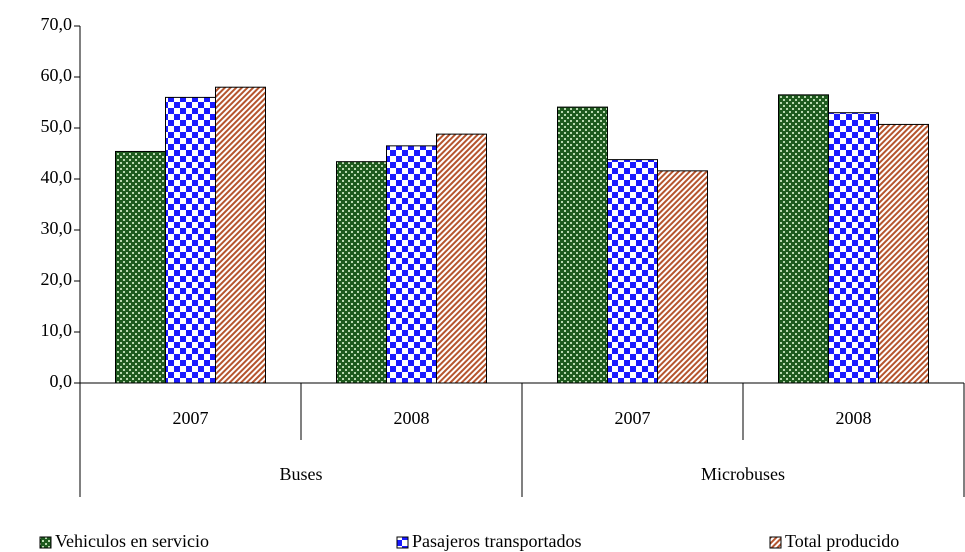 The height and width of the screenshot is (552, 965). Describe the element at coordinates (57, 126) in the screenshot. I see `y-tick-label: 50,0` at that location.